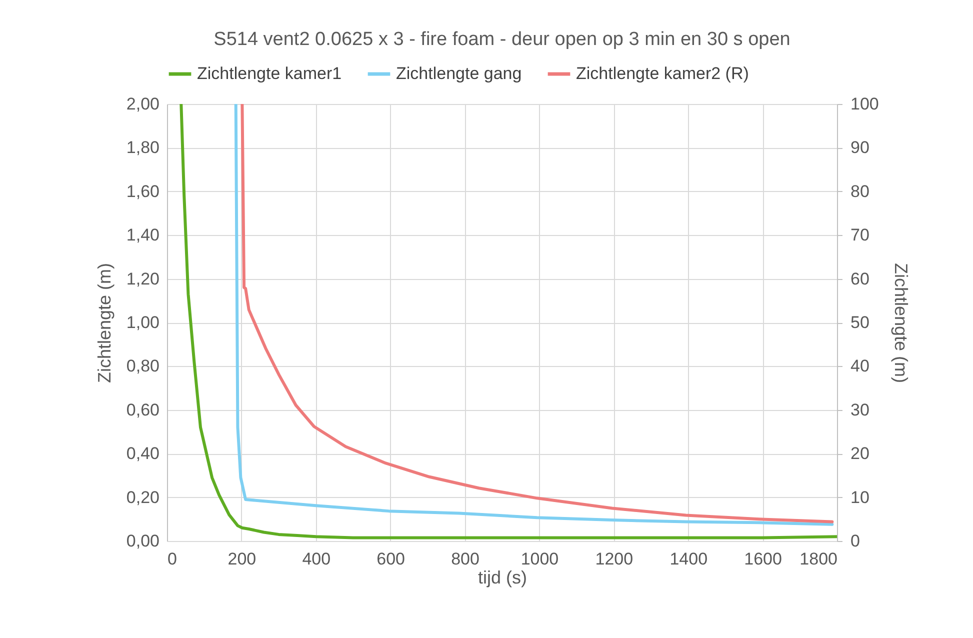  Describe the element at coordinates (860, 278) in the screenshot. I see `y2-tick-label: 60` at that location.